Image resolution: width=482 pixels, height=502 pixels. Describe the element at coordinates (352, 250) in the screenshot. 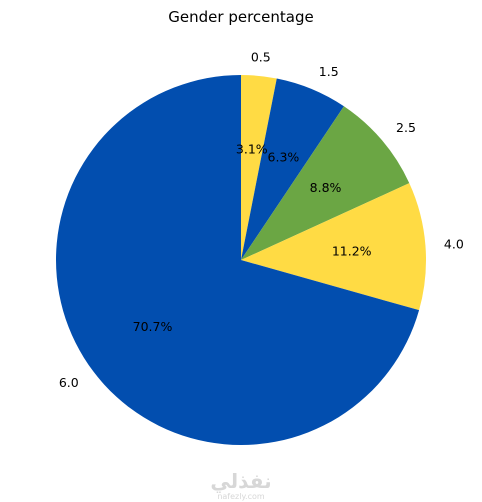

I see `slice-percent-4-0: 11.2%` at that location.